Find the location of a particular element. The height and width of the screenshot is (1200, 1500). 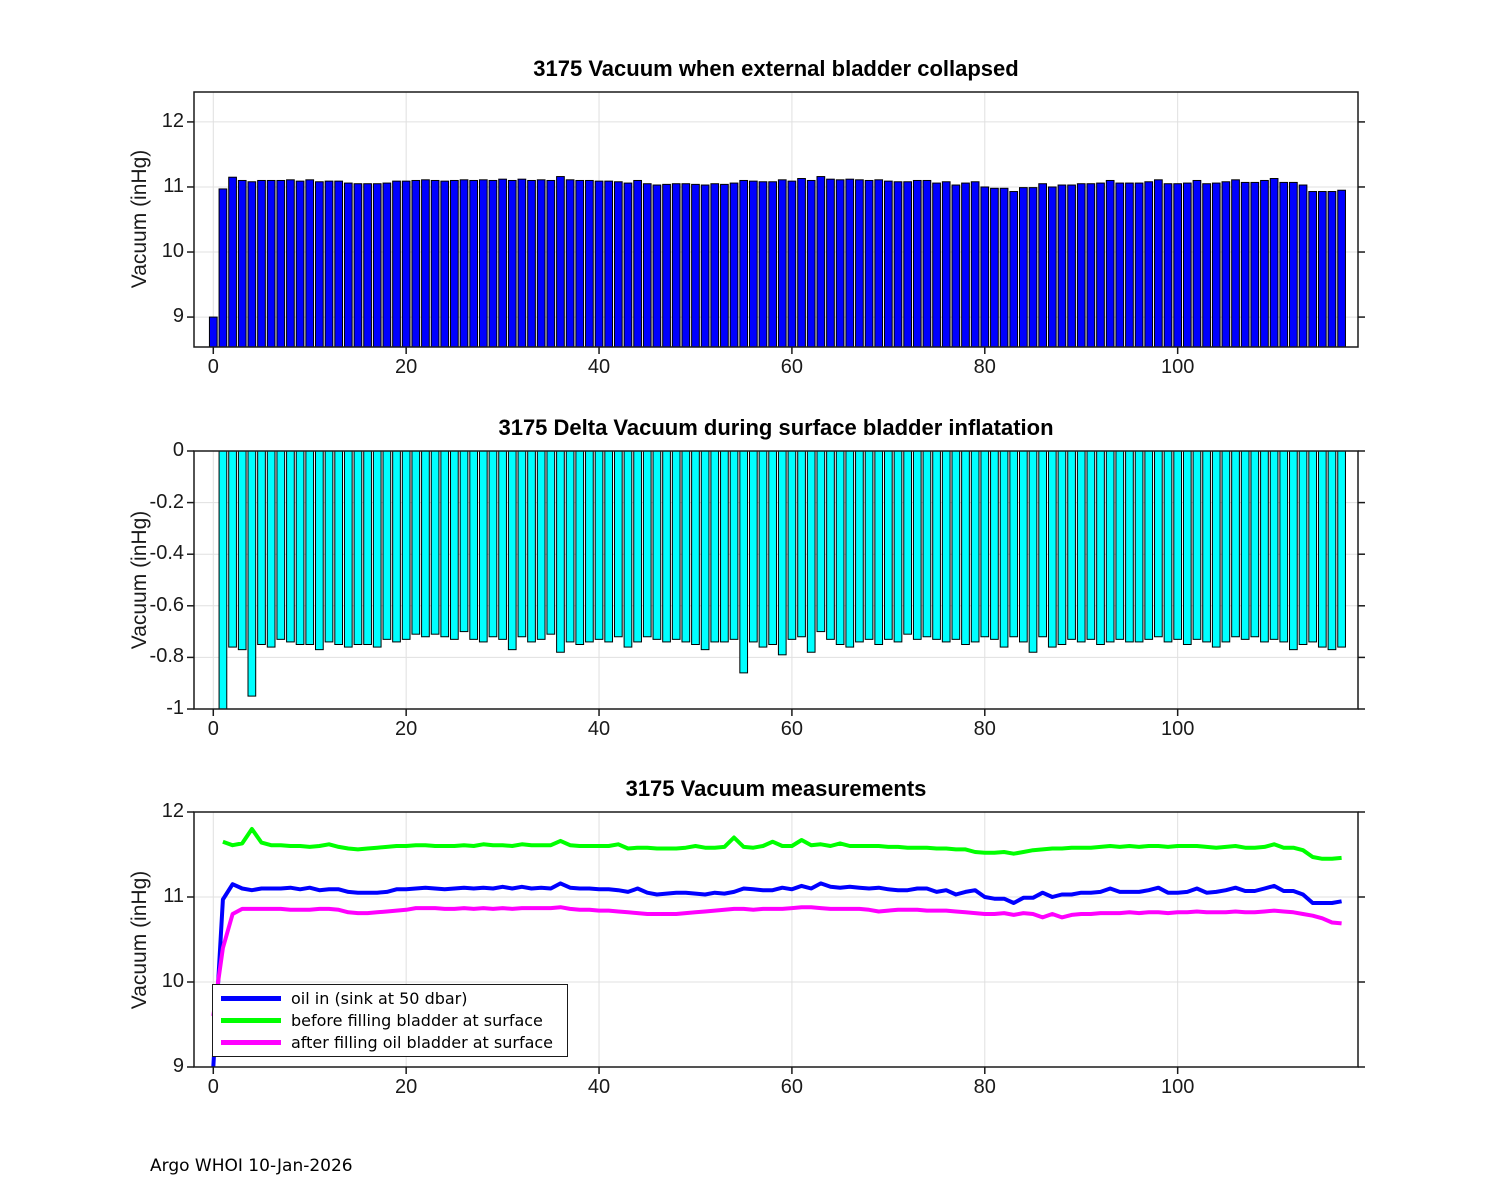

plot3-title: 3175 Vacuum measurements is located at coordinates (776, 788).